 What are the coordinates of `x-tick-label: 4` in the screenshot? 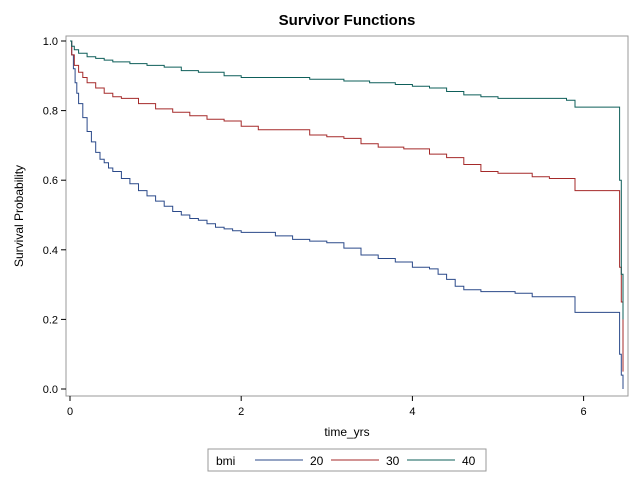 It's located at (412, 412).